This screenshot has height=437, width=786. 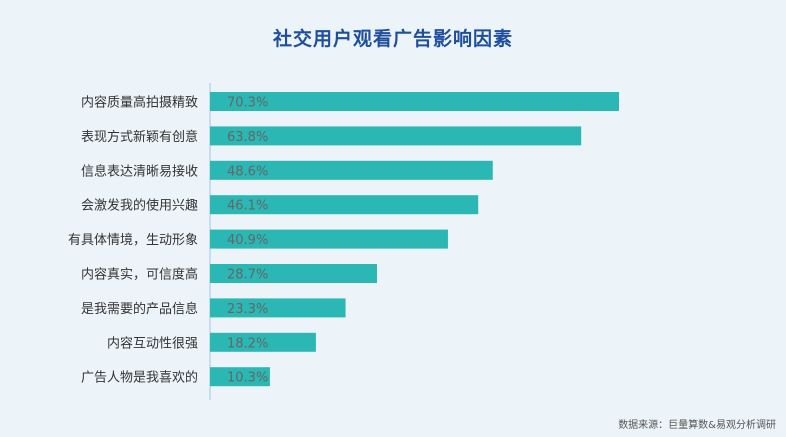 What do you see at coordinates (247, 240) in the screenshot?
I see `value-label: 40.9%` at bounding box center [247, 240].